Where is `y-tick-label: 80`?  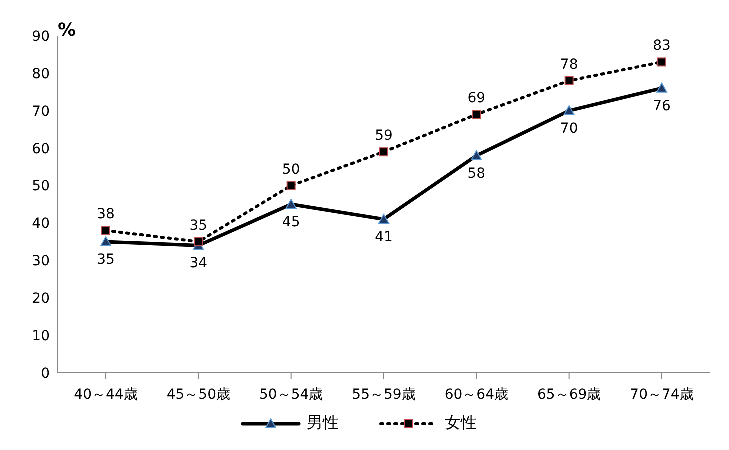 y-tick-label: 80 is located at coordinates (41, 74).